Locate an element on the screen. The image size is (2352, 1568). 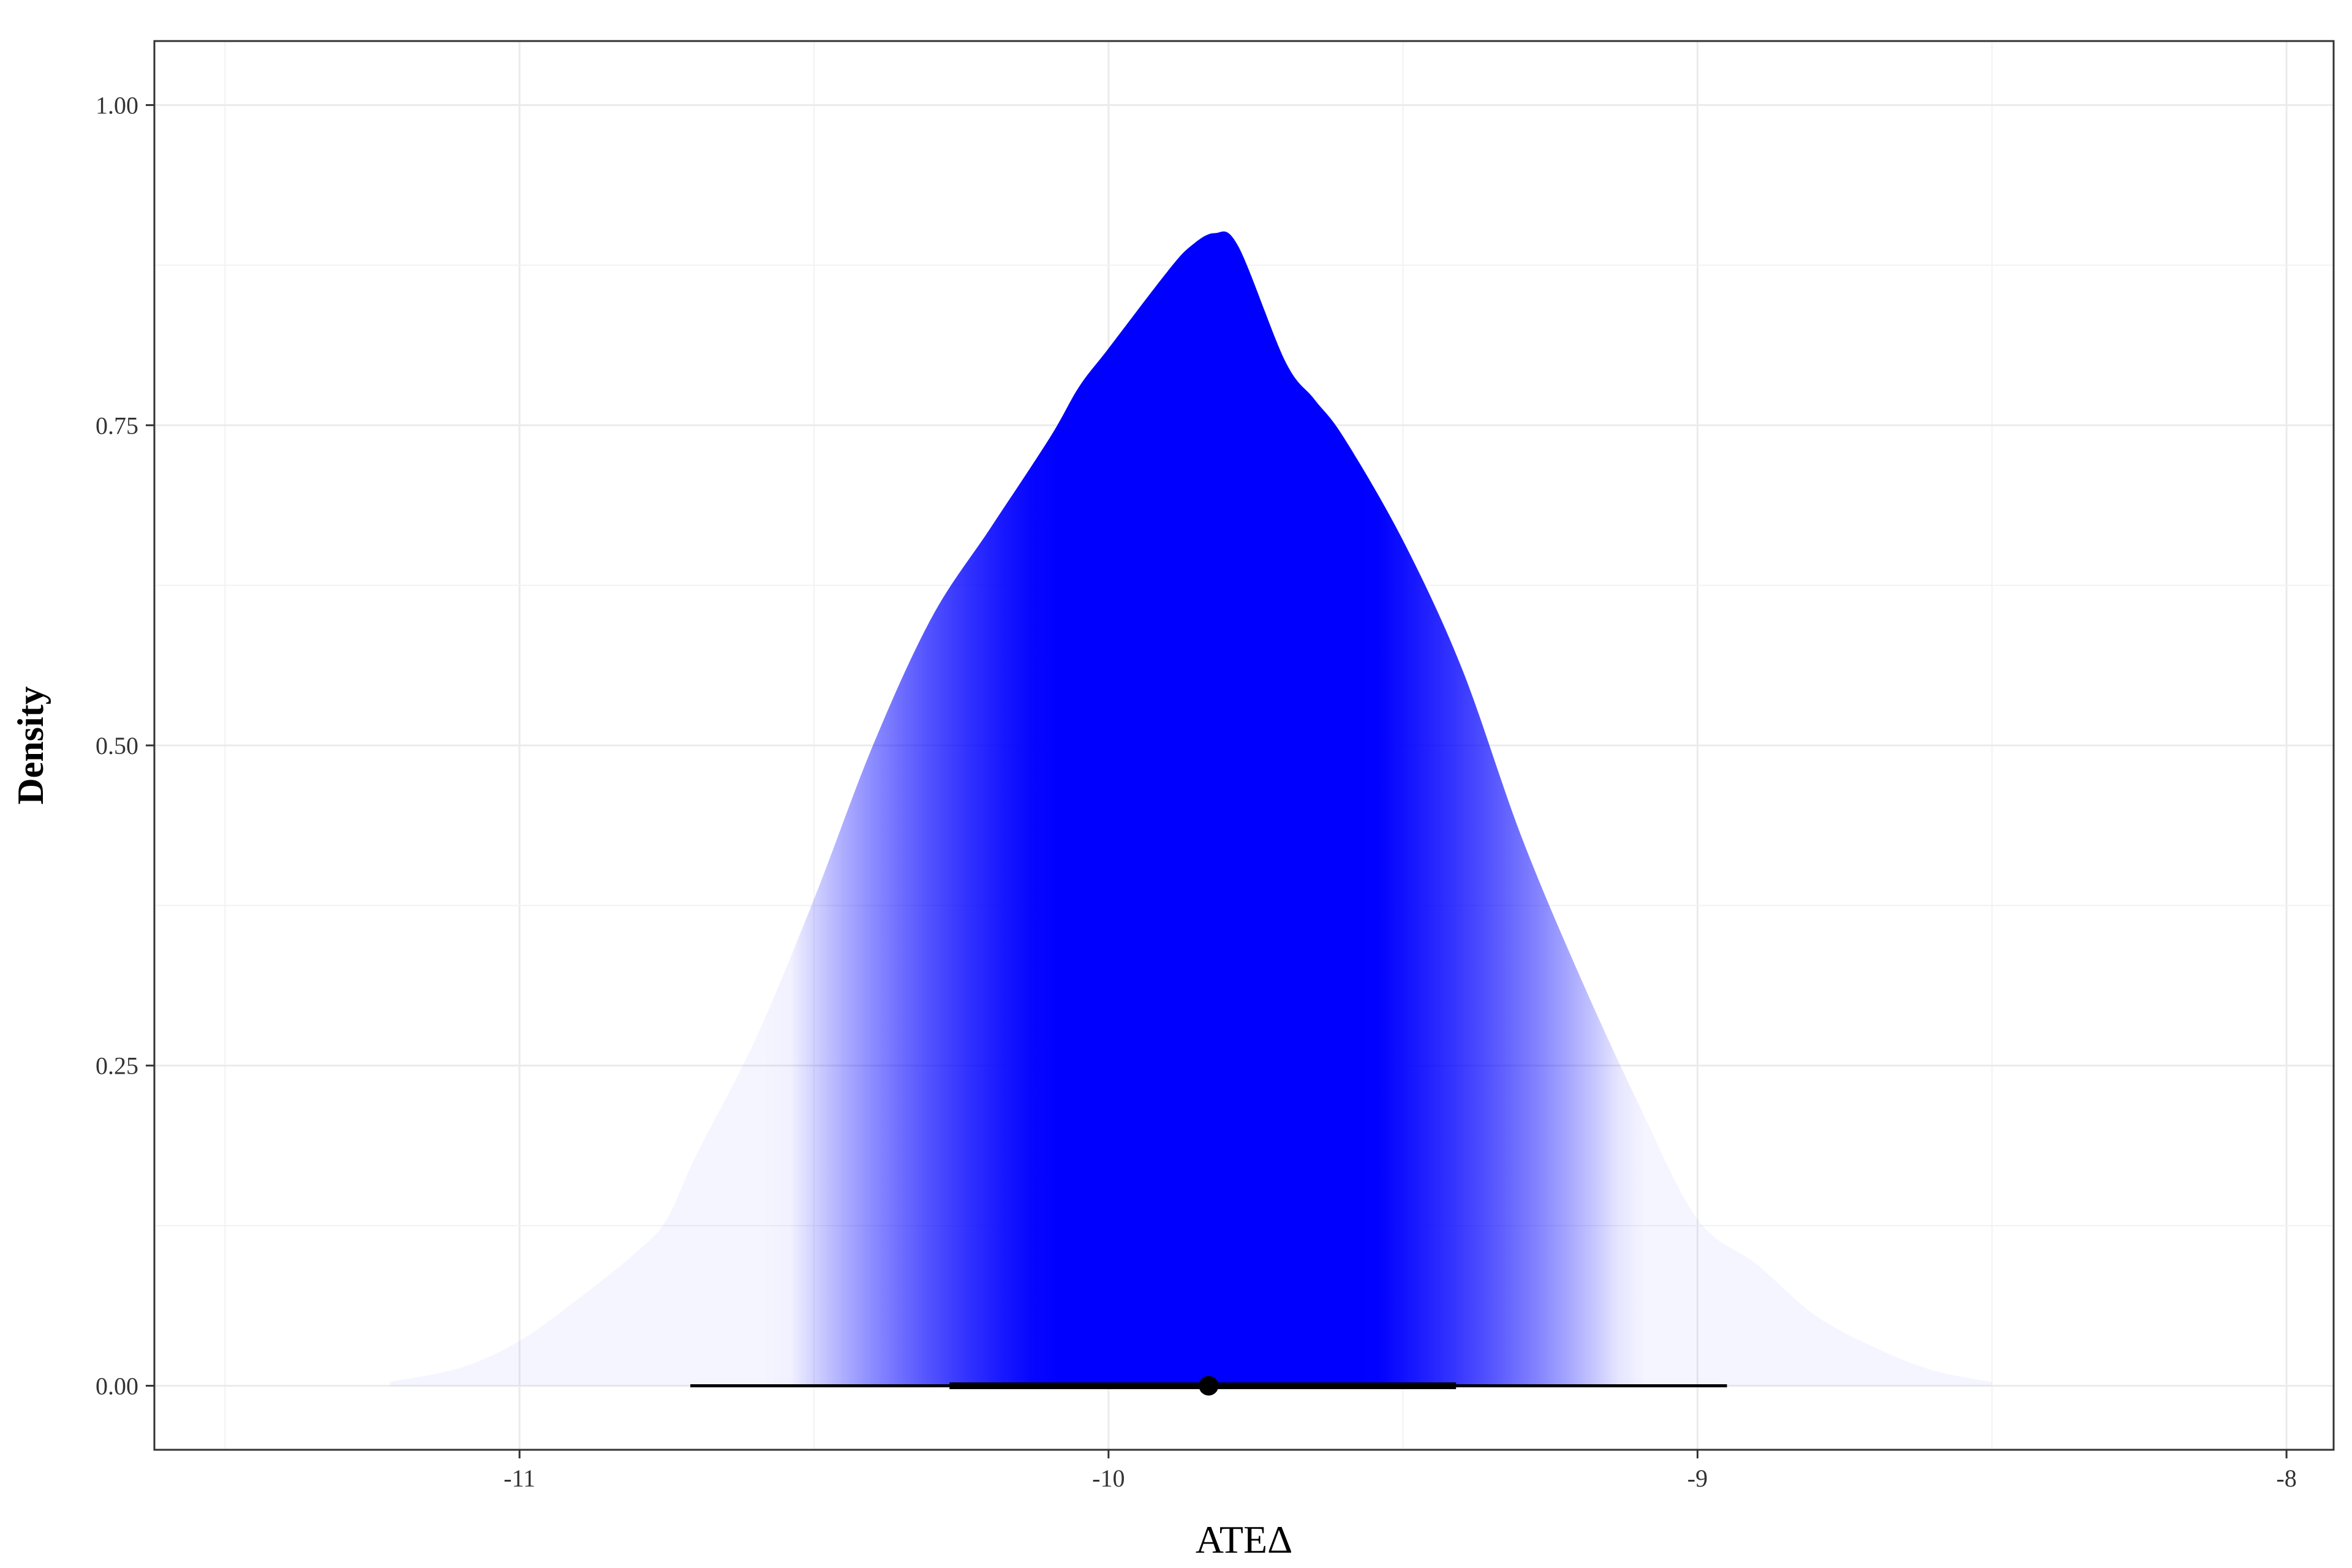
x-axis-title: ATEΔ is located at coordinates (1244, 1540).